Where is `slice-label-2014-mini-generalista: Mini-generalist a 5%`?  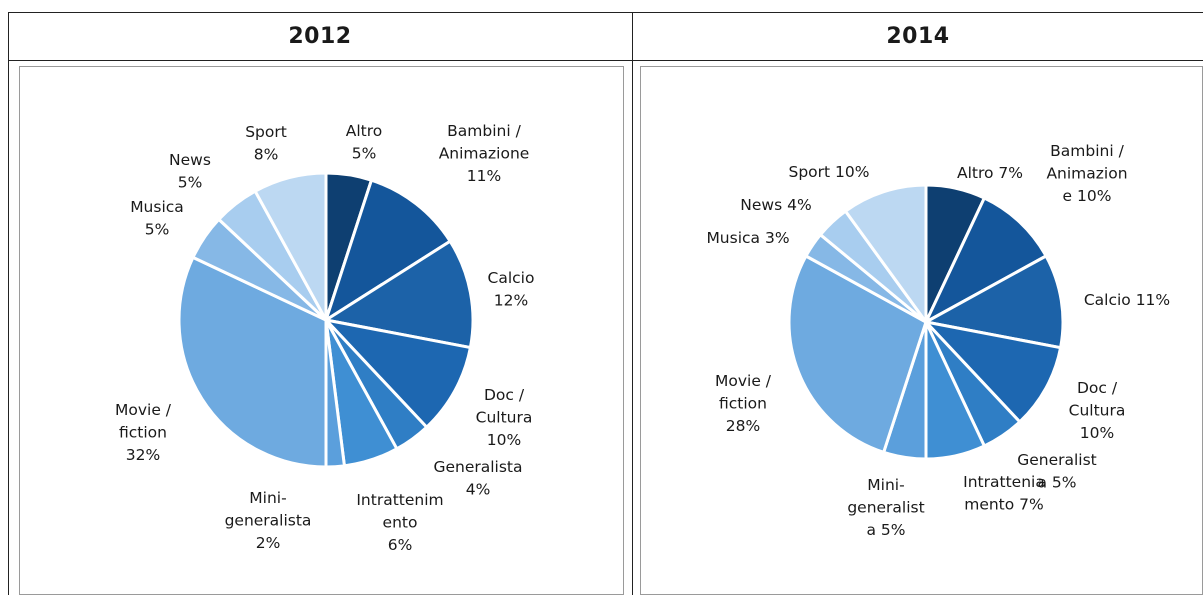
slice-label-2014-mini-generalista: Mini-generalist a 5% is located at coordinates (885, 507).